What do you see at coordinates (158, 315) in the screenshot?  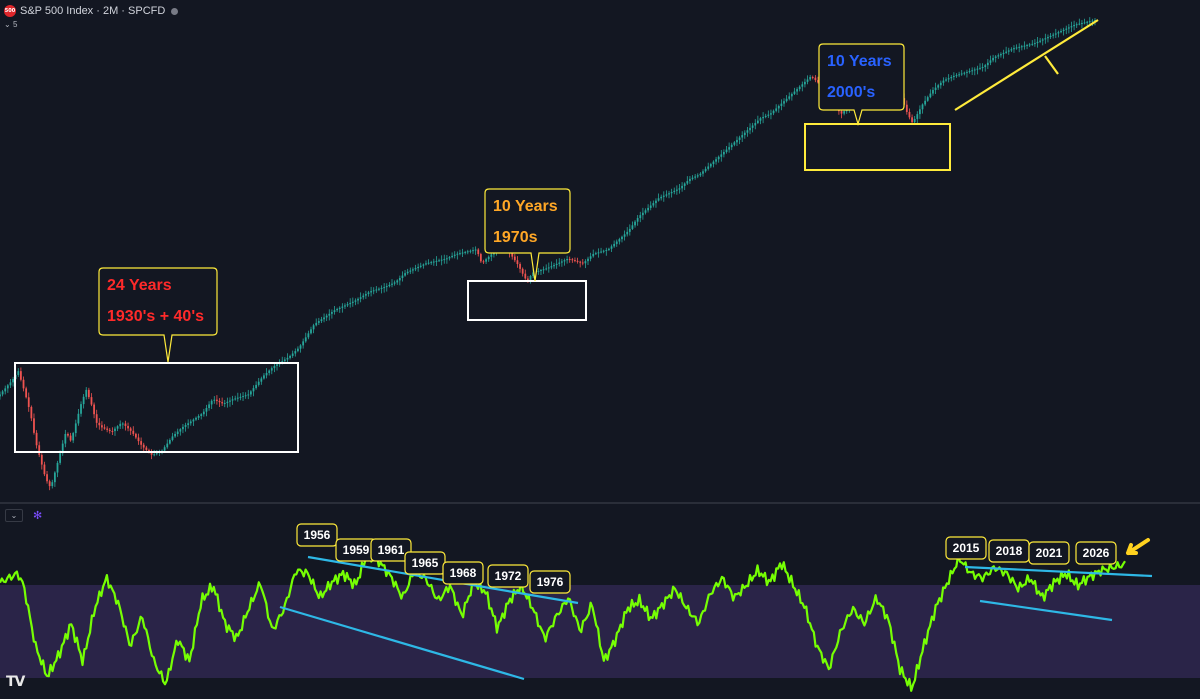 I see `annotation-callout: 24 Years 1930's + 40's` at bounding box center [158, 315].